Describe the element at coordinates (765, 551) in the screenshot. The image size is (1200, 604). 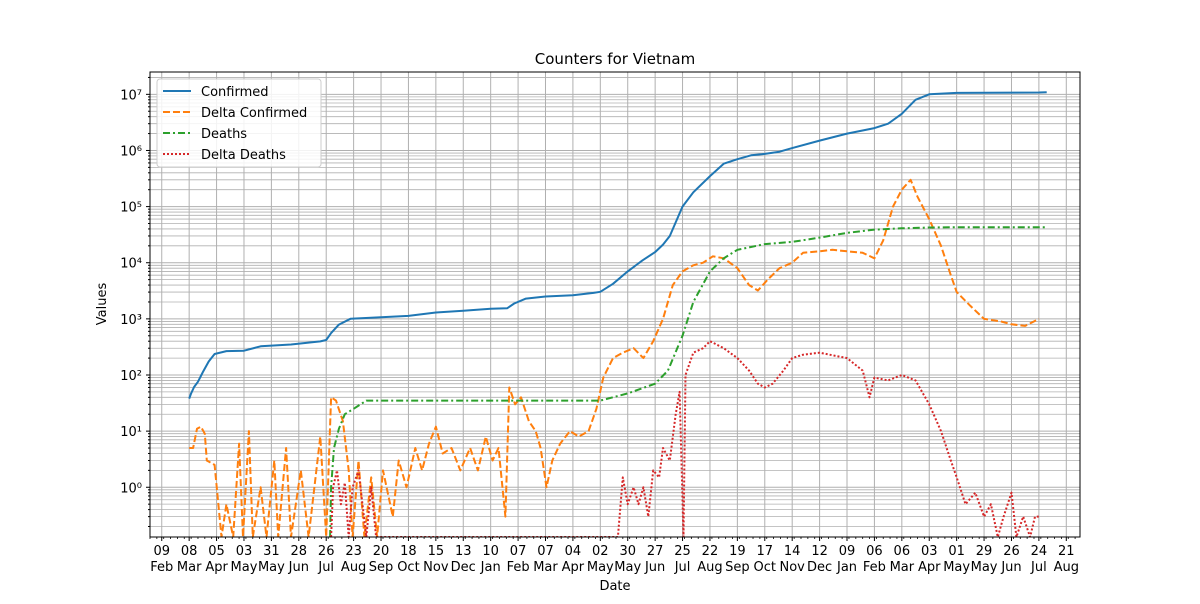
I see `x-tick-day: 17` at that location.